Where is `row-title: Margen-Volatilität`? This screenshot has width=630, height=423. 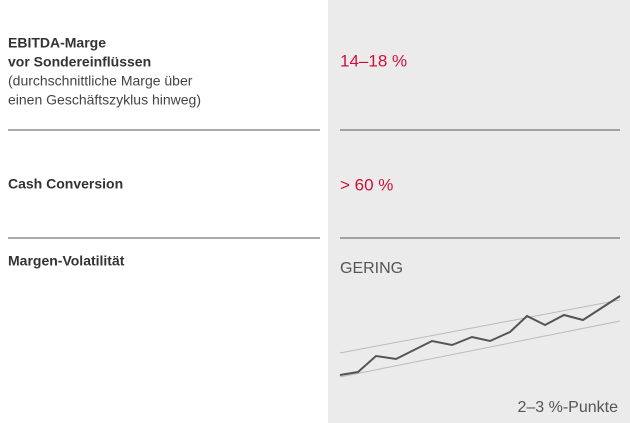 row-title: Margen-Volatilität is located at coordinates (66, 261).